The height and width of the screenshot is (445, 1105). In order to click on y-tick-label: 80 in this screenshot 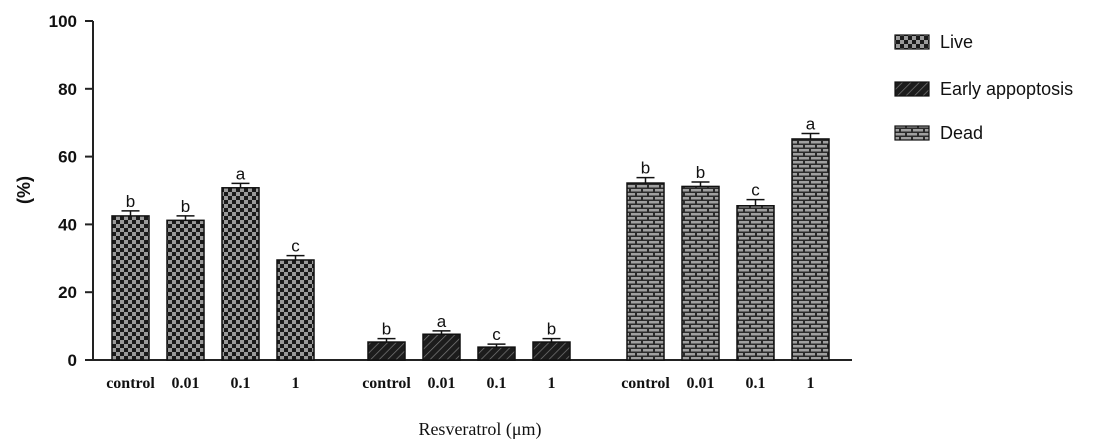, I will do `click(67, 89)`.